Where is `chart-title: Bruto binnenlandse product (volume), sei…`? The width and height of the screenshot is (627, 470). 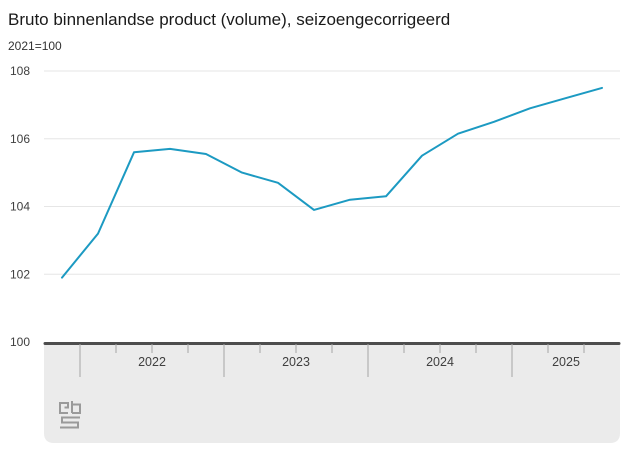
chart-title: Bruto binnenlandse product (volume), sei… is located at coordinates (229, 19).